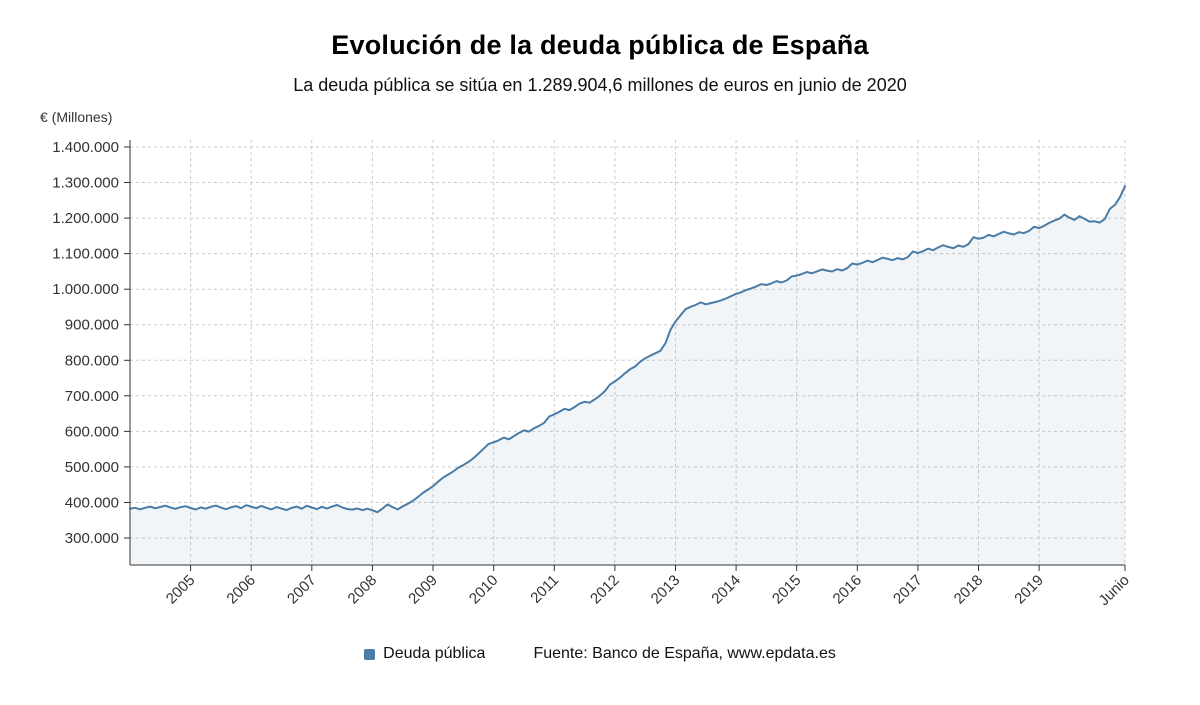  Describe the element at coordinates (92, 325) in the screenshot. I see `y-axis-label: 900.000` at that location.